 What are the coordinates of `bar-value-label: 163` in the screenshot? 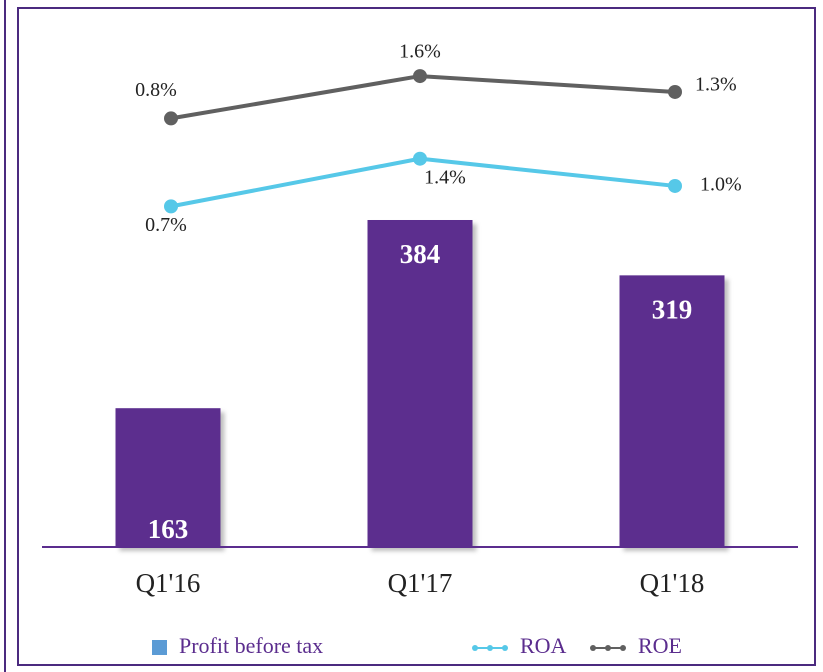 It's located at (168, 529).